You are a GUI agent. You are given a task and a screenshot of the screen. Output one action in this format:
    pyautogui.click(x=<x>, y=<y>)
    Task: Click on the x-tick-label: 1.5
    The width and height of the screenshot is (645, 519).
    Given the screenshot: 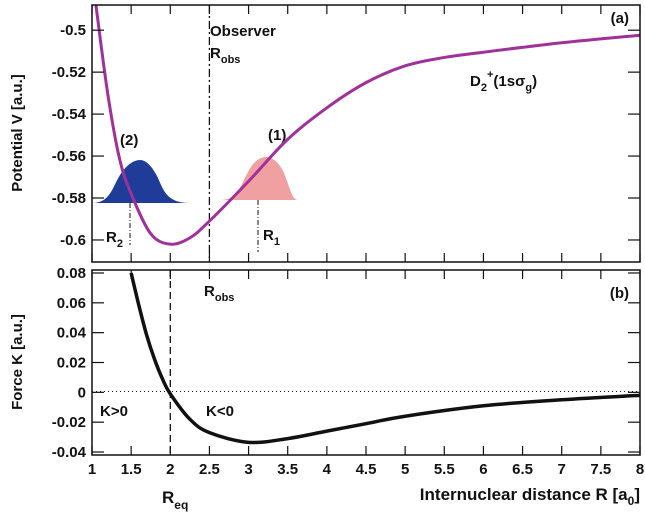 What is the action you would take?
    pyautogui.click(x=131, y=469)
    